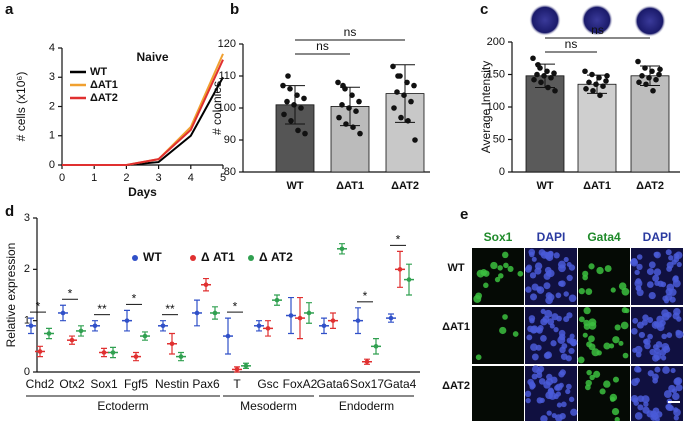 The image size is (685, 421). Describe the element at coordinates (9, 211) in the screenshot. I see `panel-label: d` at that location.